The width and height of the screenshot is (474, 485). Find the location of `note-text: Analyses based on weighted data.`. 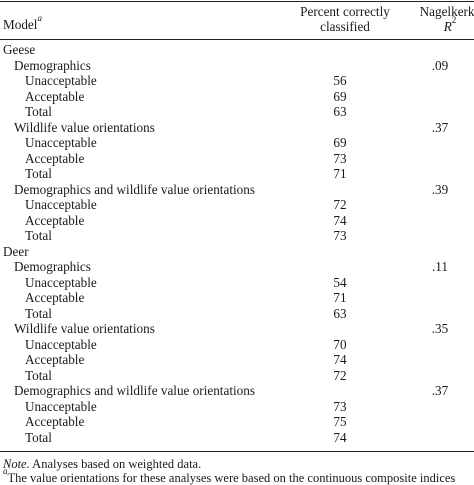

note-text: Analyses based on weighted data. is located at coordinates (115, 464).